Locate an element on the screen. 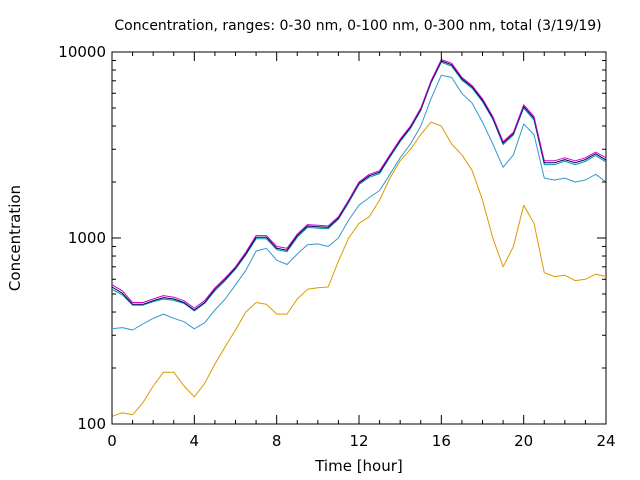  x-tick-label: 12 is located at coordinates (358, 441).